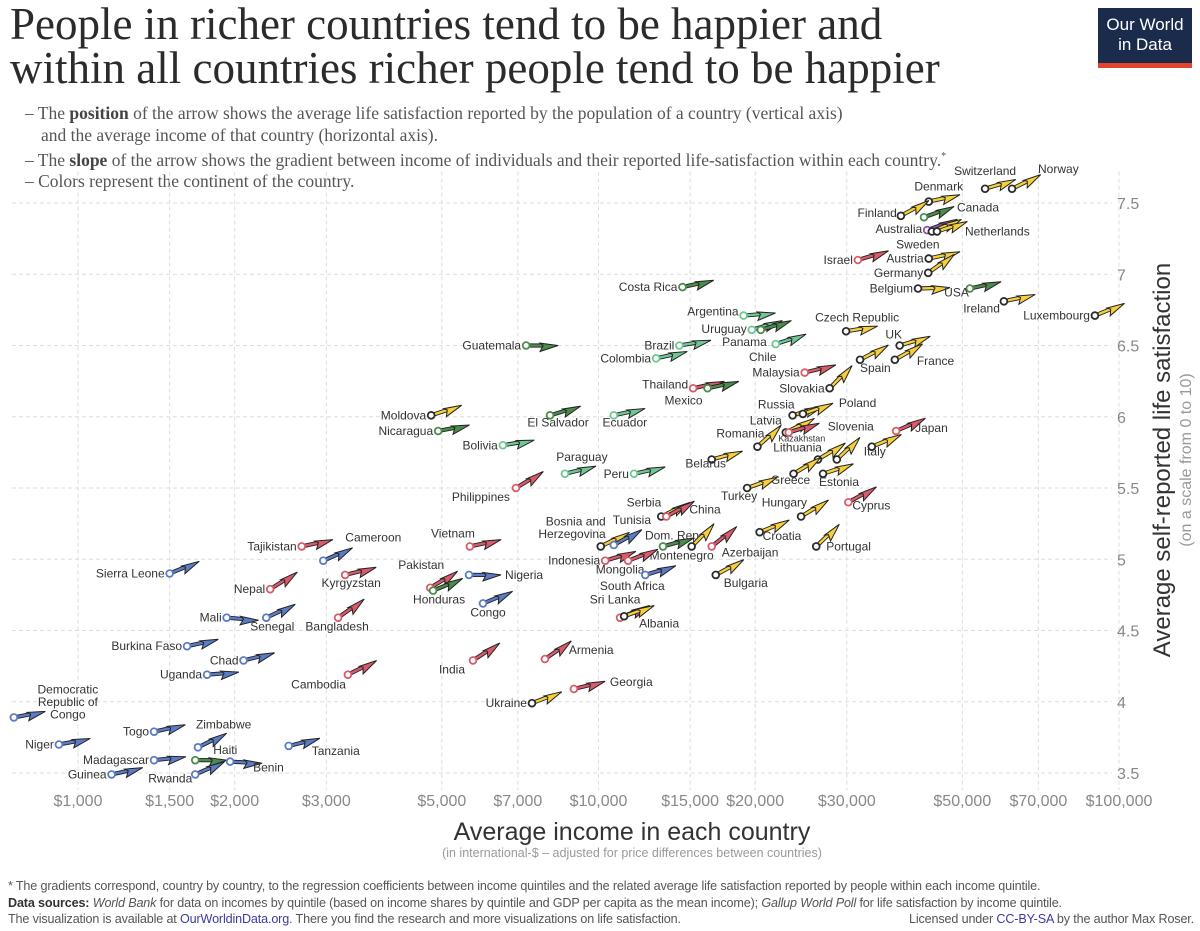 This screenshot has width=1200, height=931. Describe the element at coordinates (146, 646) in the screenshot. I see `country-label: Burkina Faso` at that location.